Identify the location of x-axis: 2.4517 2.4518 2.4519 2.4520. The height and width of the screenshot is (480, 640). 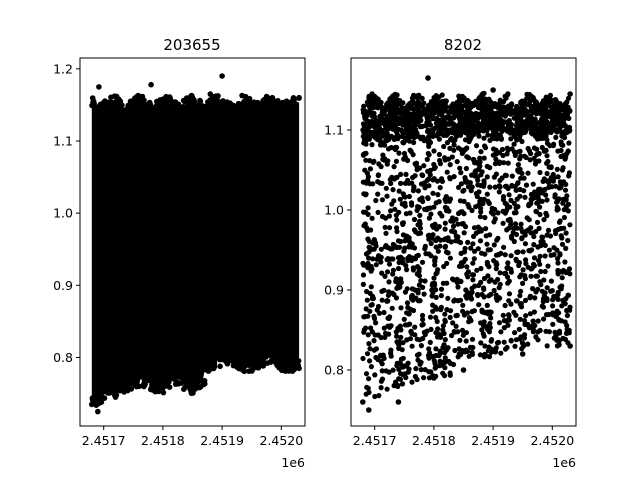
(192, 437).